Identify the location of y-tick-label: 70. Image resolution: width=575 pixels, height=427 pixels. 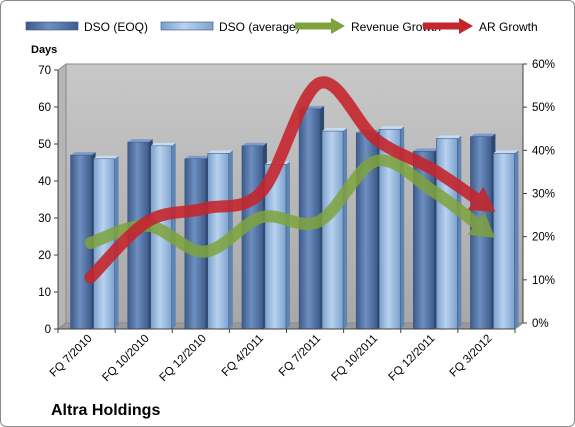
(44, 71).